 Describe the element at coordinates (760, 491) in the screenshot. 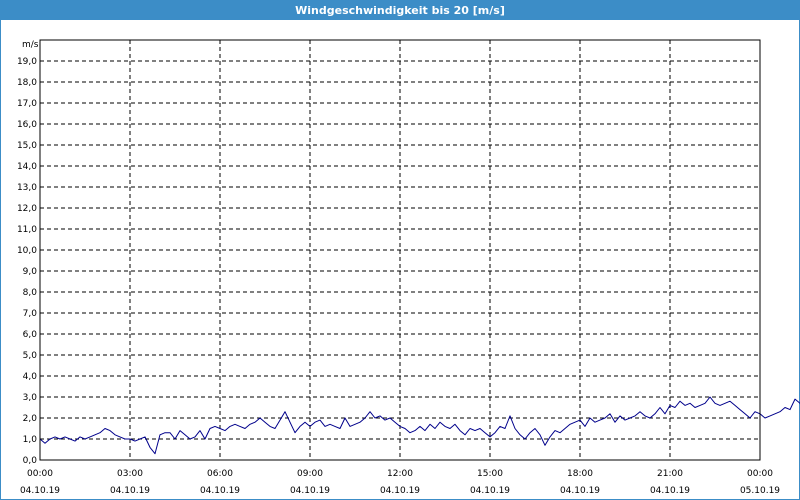

I see `x-tick-date-label: 05.10.19` at that location.